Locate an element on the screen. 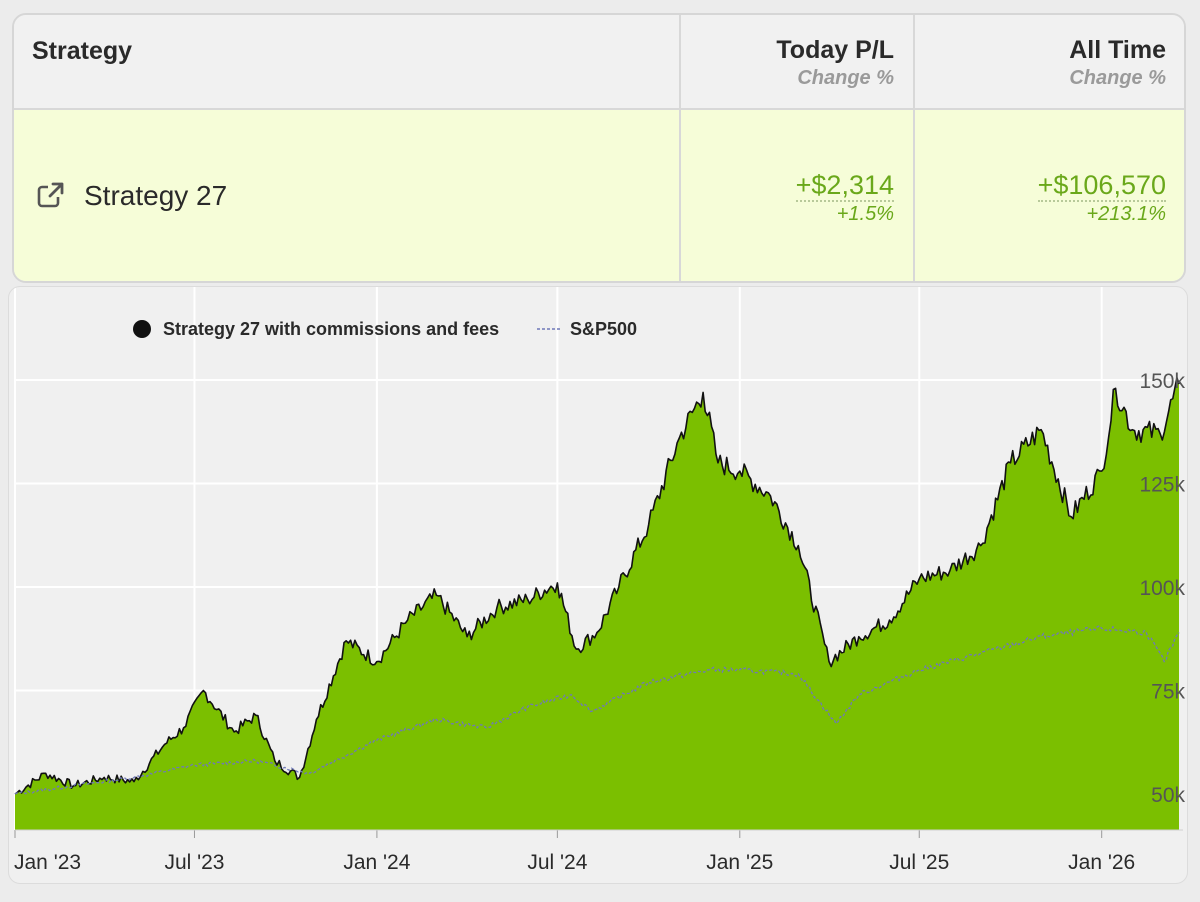 The width and height of the screenshot is (1200, 902). header-alltime: All Time Change % is located at coordinates (1117, 63).